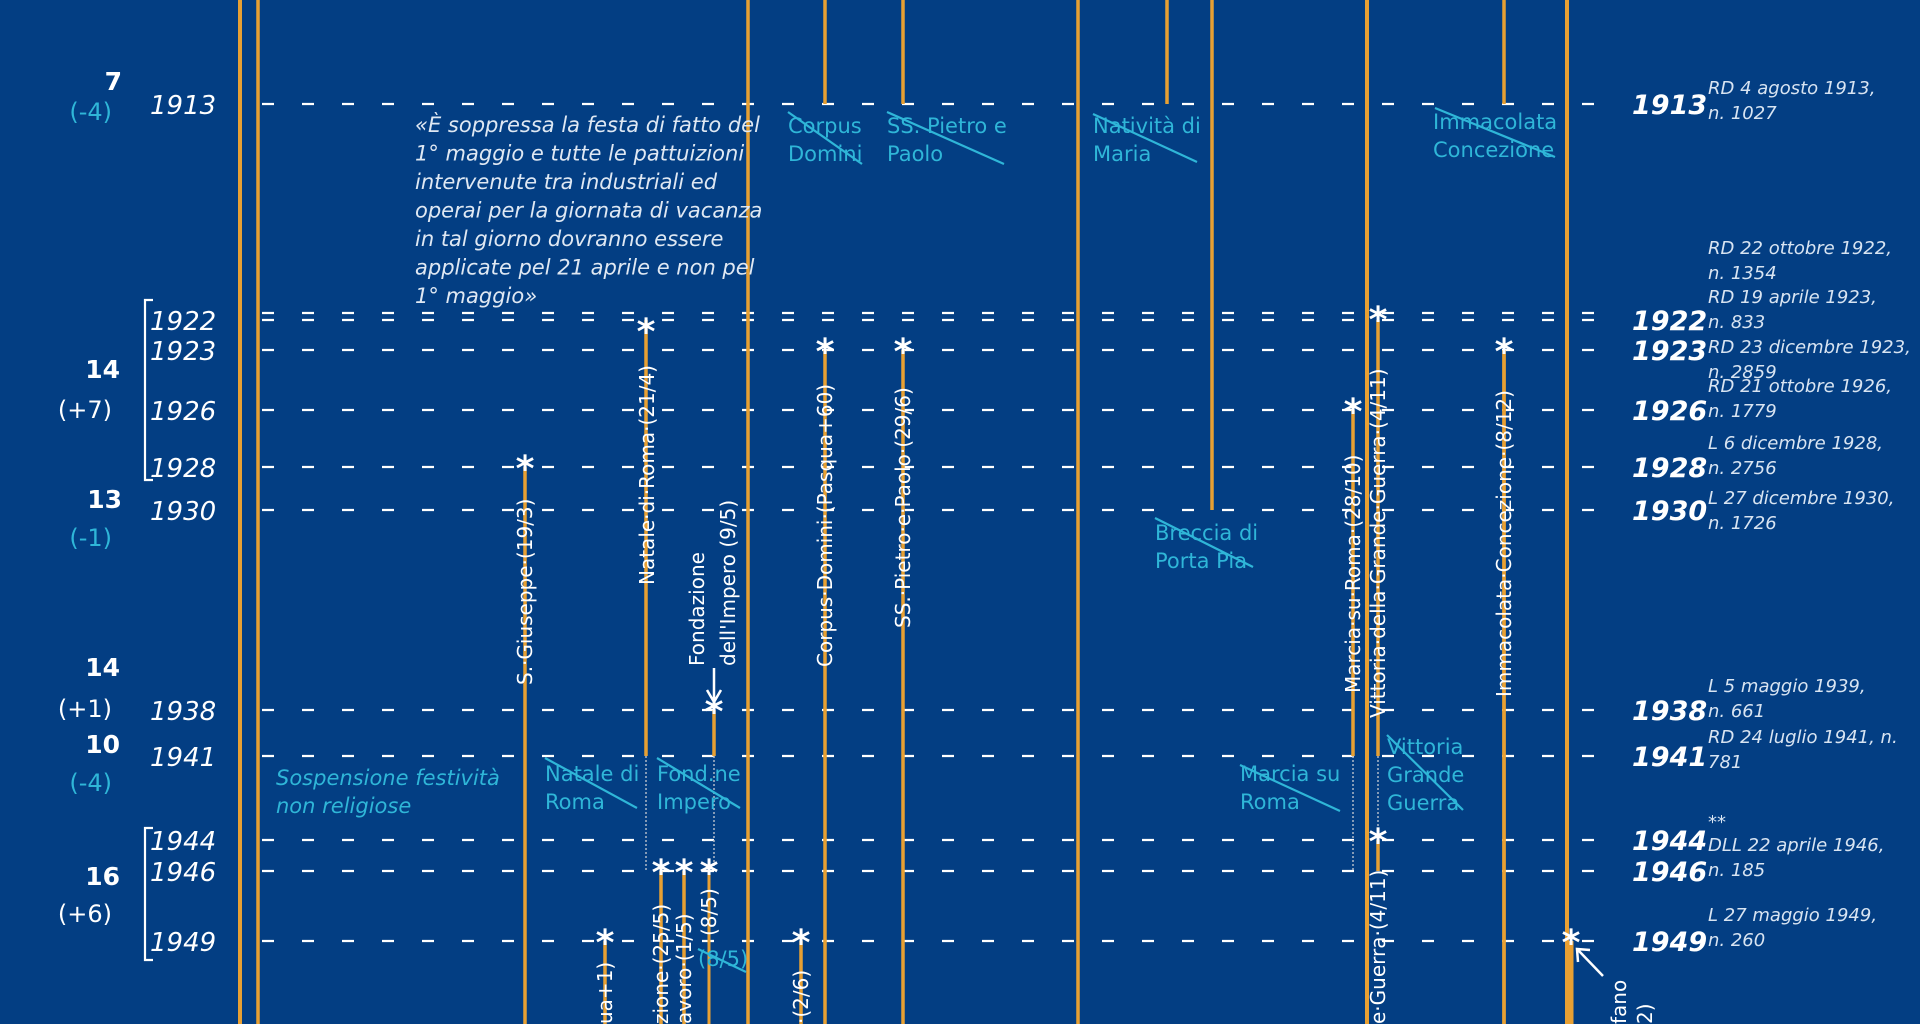  Describe the element at coordinates (1201, 561) in the screenshot. I see `abolished-label: Porta Pia` at that location.